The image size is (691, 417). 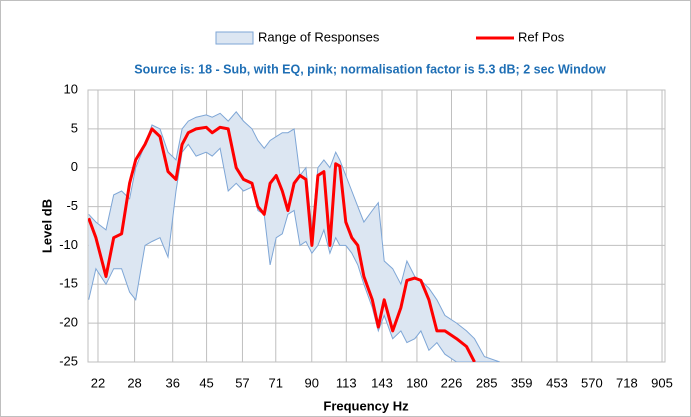 What do you see at coordinates (662, 382) in the screenshot?
I see `x-tick-label: 905` at bounding box center [662, 382].